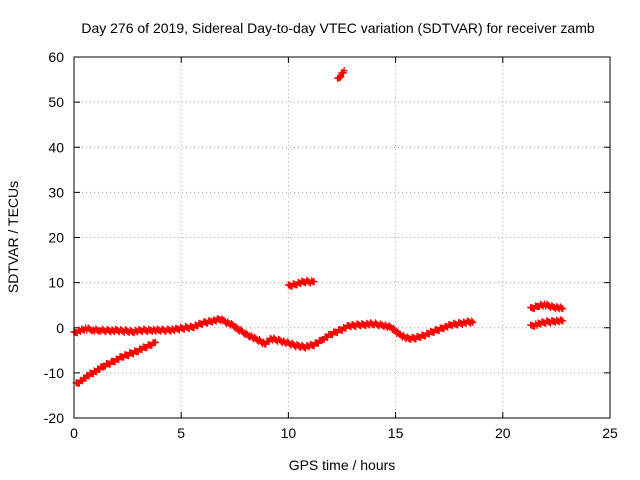 The image size is (640, 480). What do you see at coordinates (74, 433) in the screenshot?
I see `x-tick-label: 0` at bounding box center [74, 433].